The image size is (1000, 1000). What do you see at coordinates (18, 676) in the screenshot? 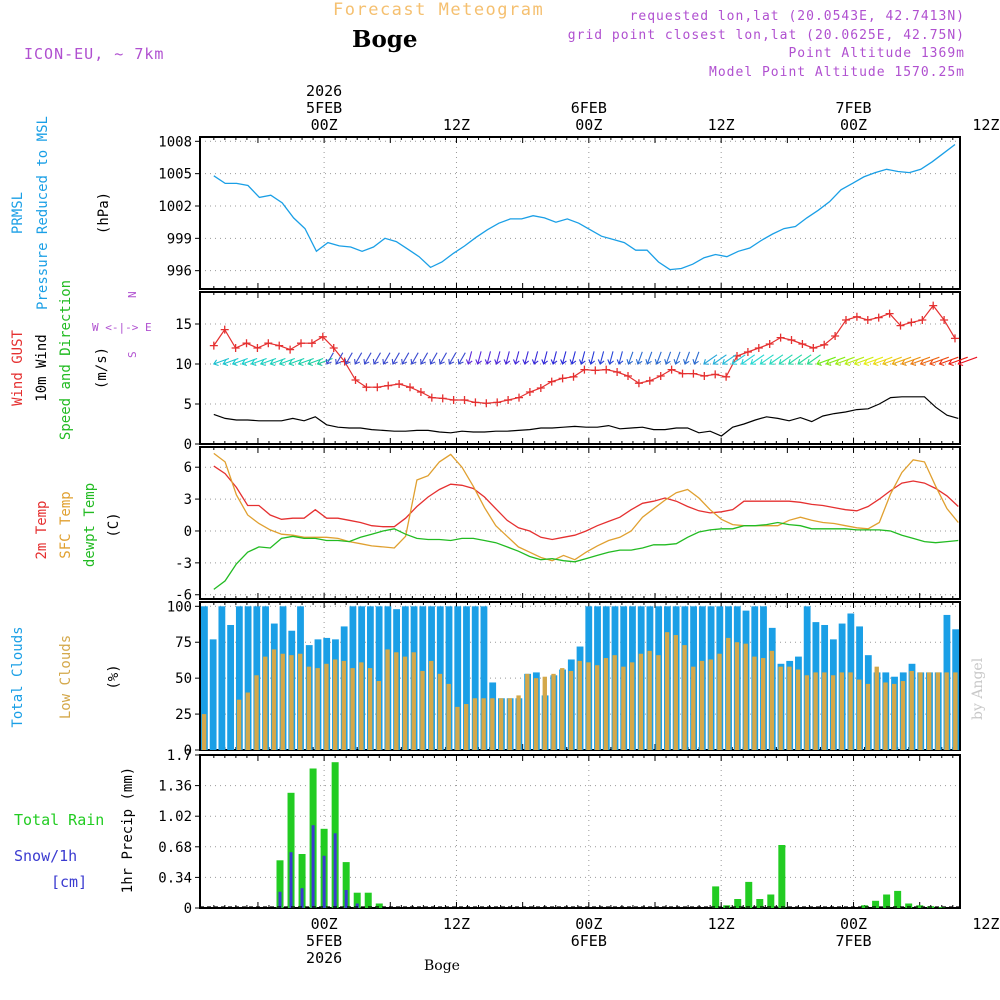
I see `total-clouds-label: Total Clouds` at bounding box center [18, 676].